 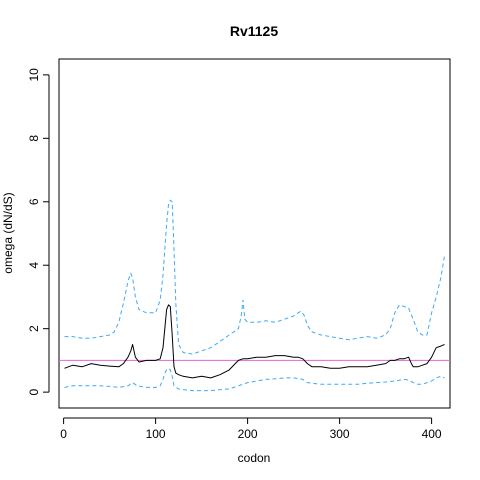 I want to click on series-line-lower-bound, so click(x=254, y=379).